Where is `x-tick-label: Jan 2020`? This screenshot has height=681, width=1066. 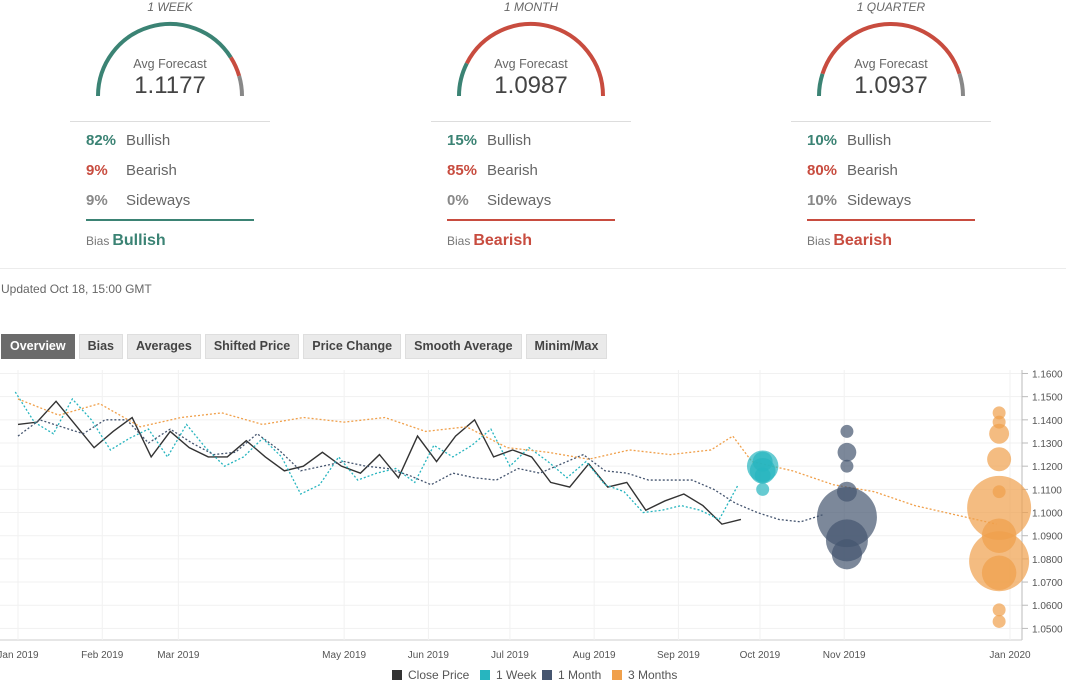
x-tick-label: Jan 2020 is located at coordinates (1010, 655).